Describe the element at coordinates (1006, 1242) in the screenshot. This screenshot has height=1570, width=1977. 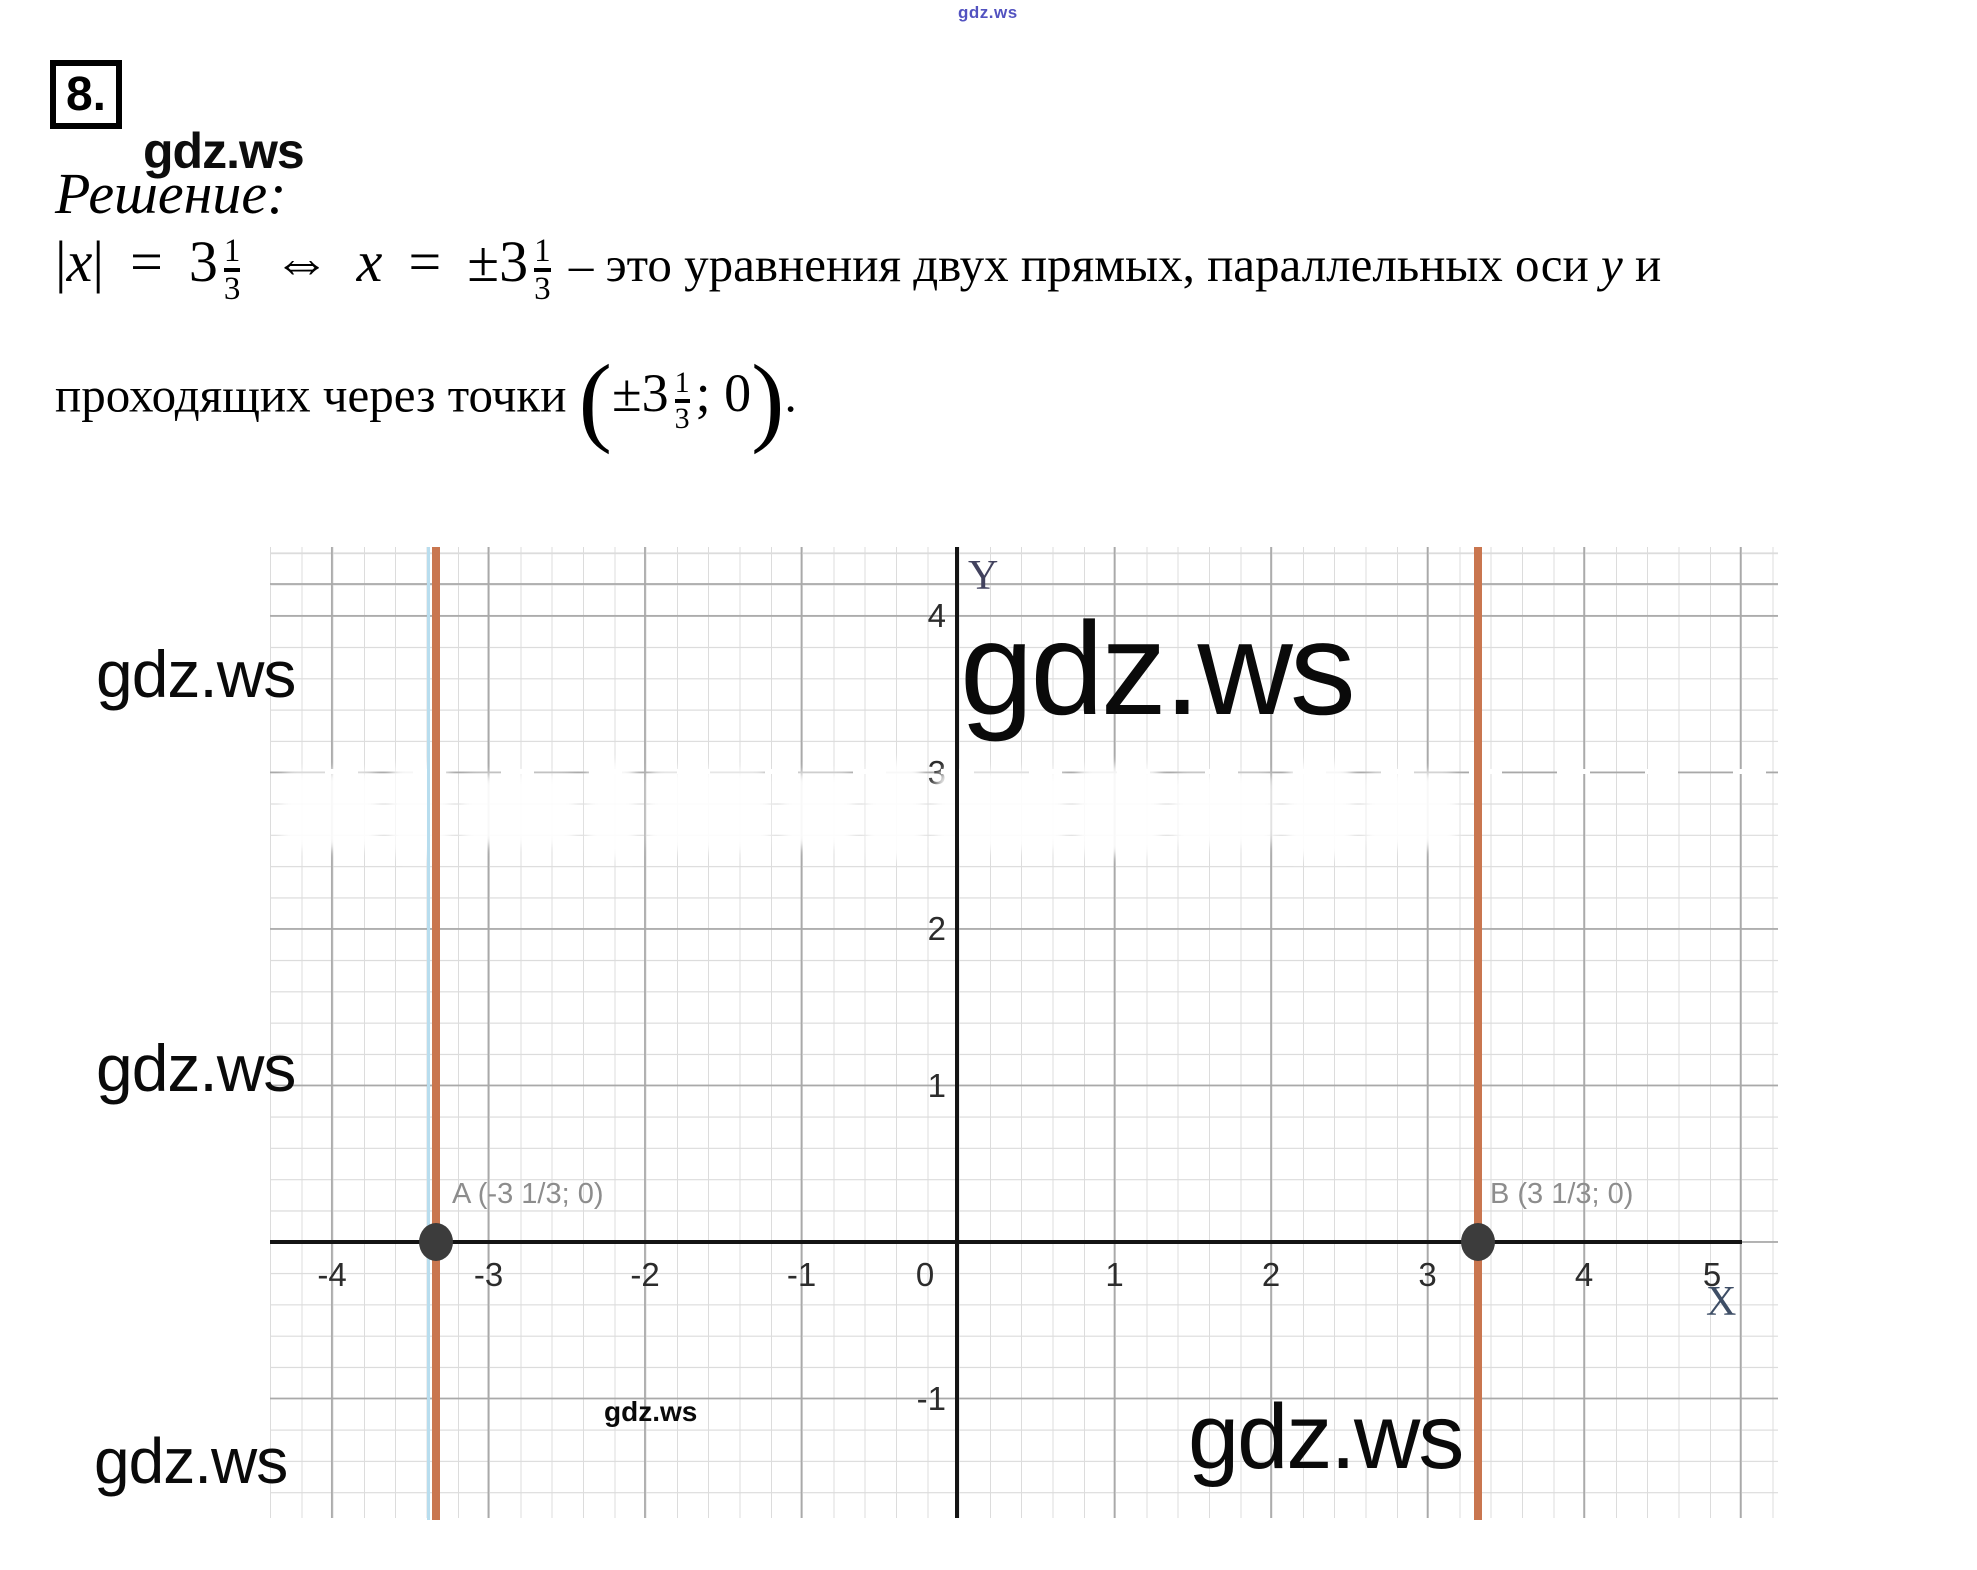
I see `x-axis-line` at that location.